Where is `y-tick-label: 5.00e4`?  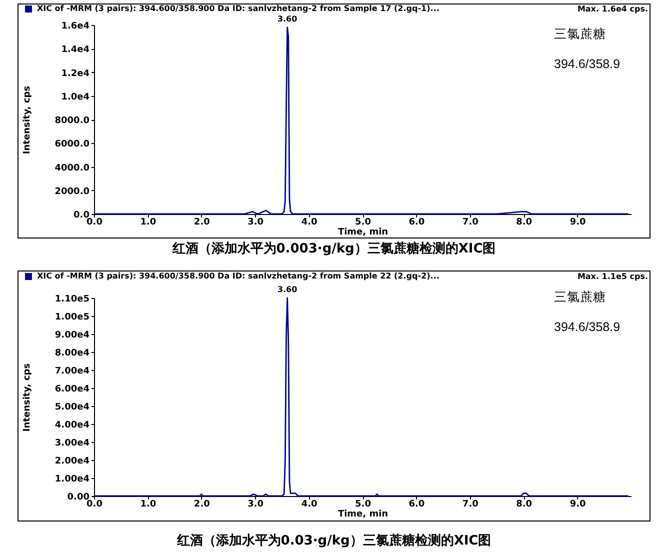 y-tick-label: 5.00e4 is located at coordinates (72, 407).